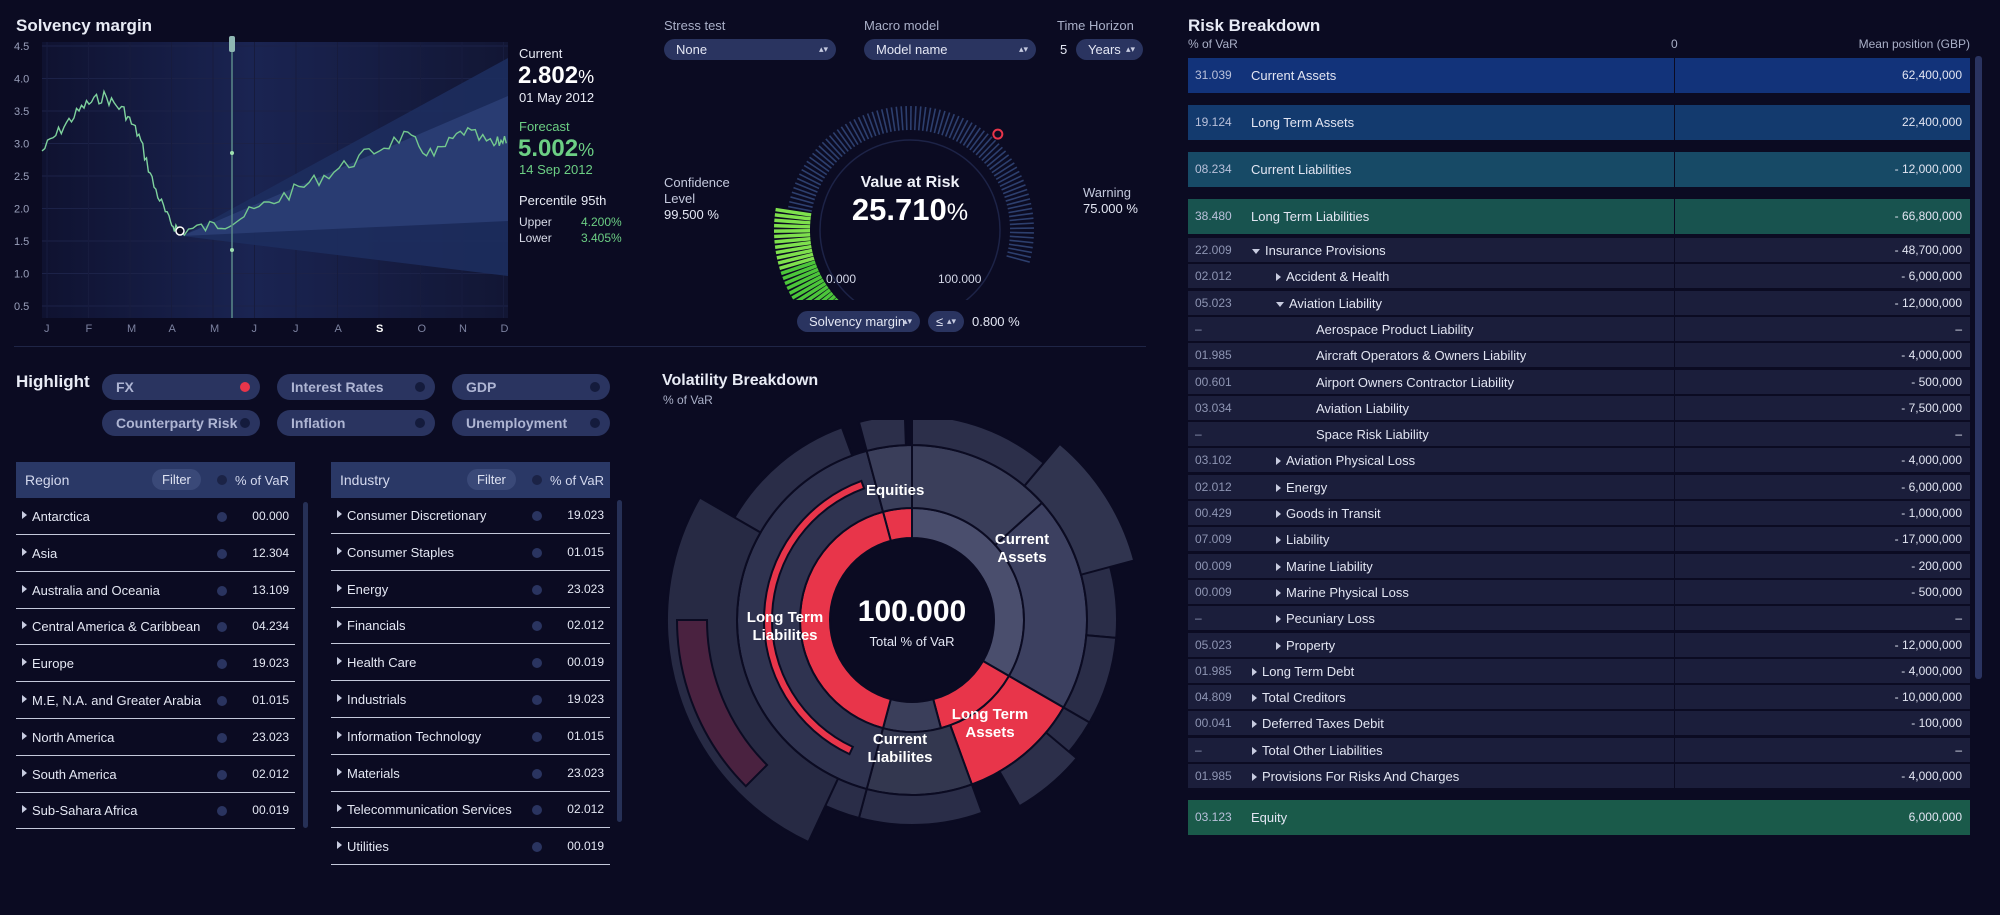  What do you see at coordinates (1579, 644) in the screenshot?
I see `risk-row: 05.023 Property - 12,000,000` at bounding box center [1579, 644].